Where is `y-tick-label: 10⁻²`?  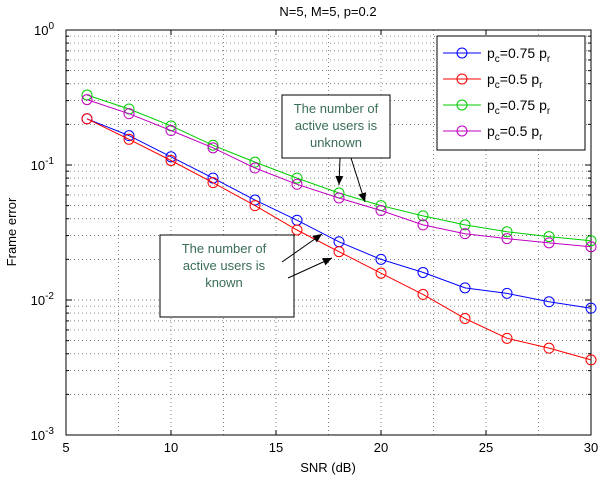
y-tick-label: 10⁻² is located at coordinates (43, 299).